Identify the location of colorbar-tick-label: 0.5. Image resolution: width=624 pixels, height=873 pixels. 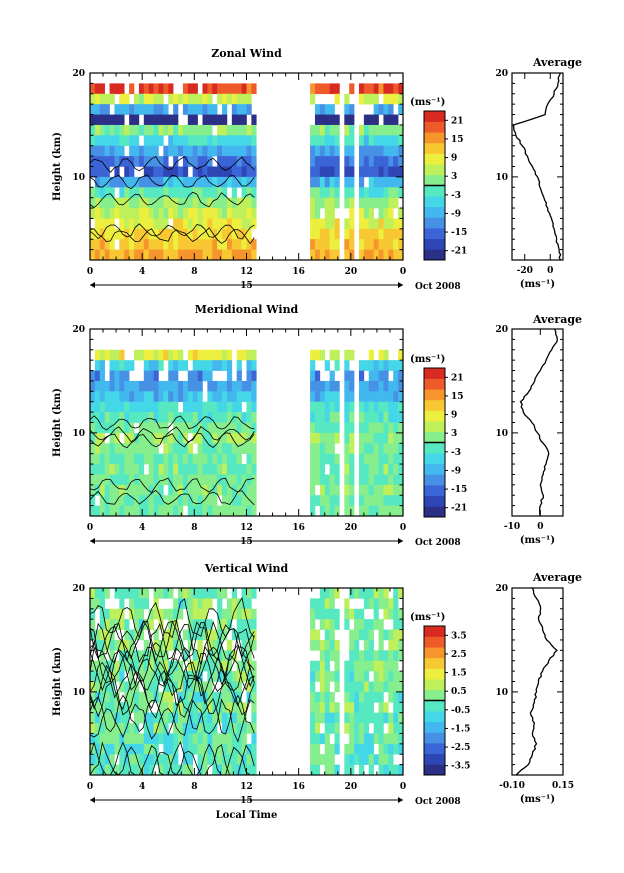
(459, 692).